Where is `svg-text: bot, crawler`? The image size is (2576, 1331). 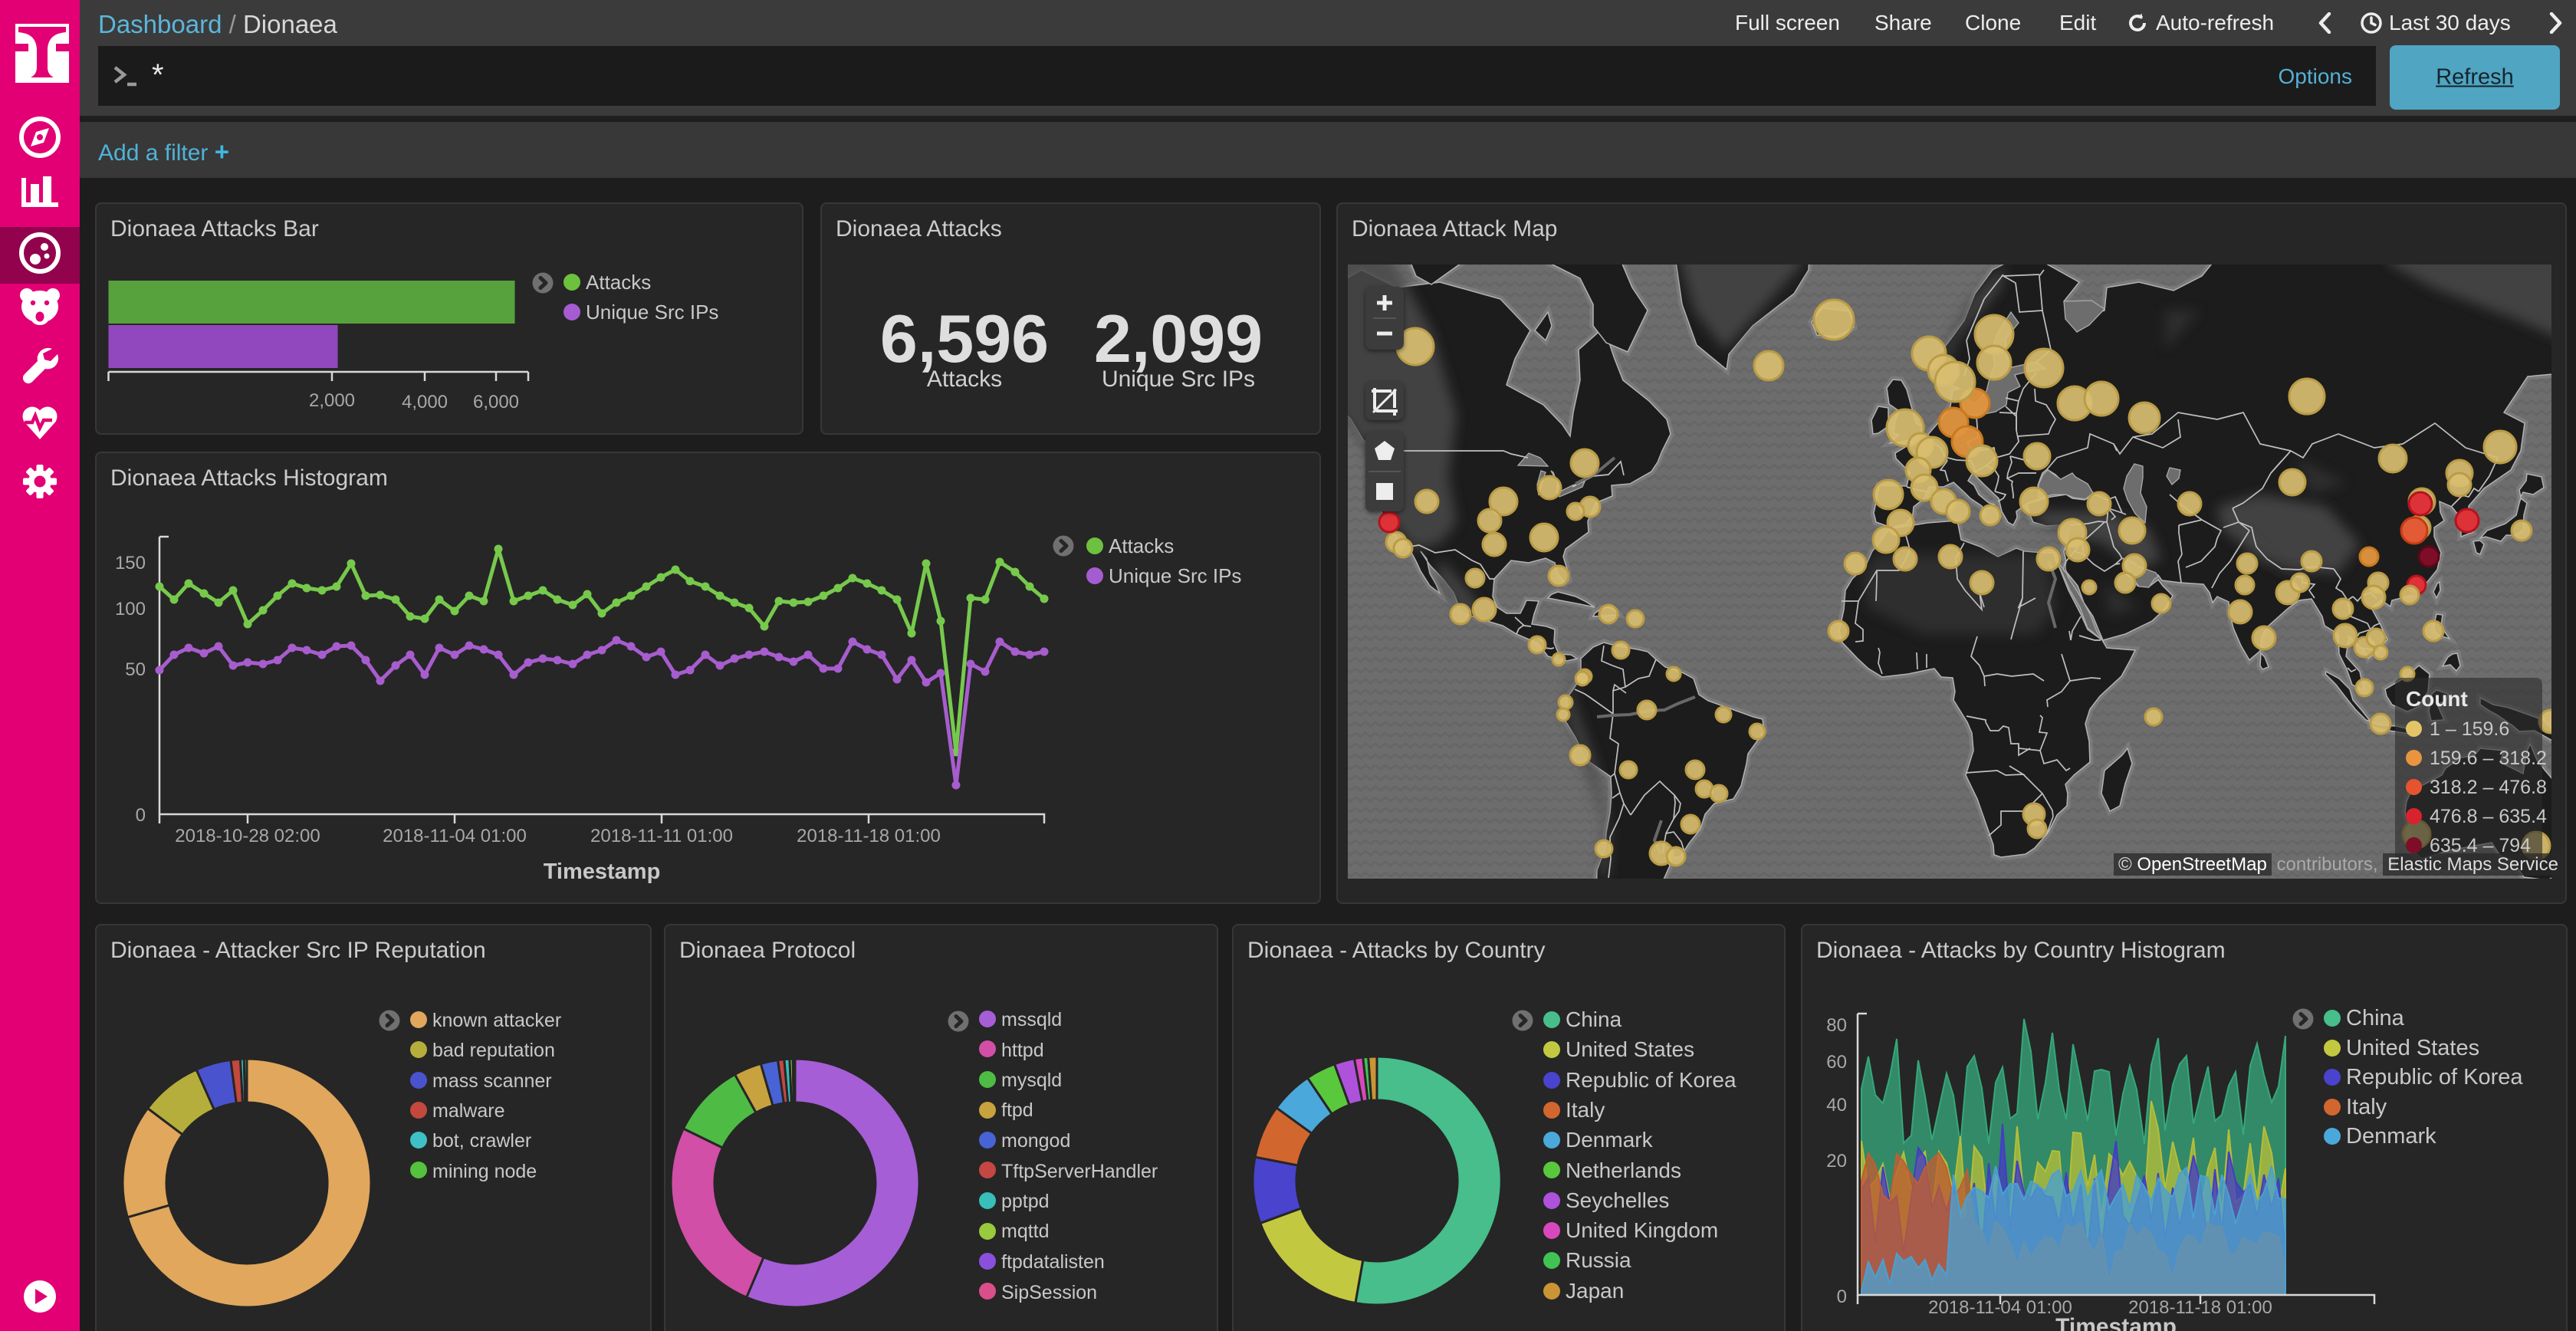 svg-text: bot, crawler is located at coordinates (482, 1141).